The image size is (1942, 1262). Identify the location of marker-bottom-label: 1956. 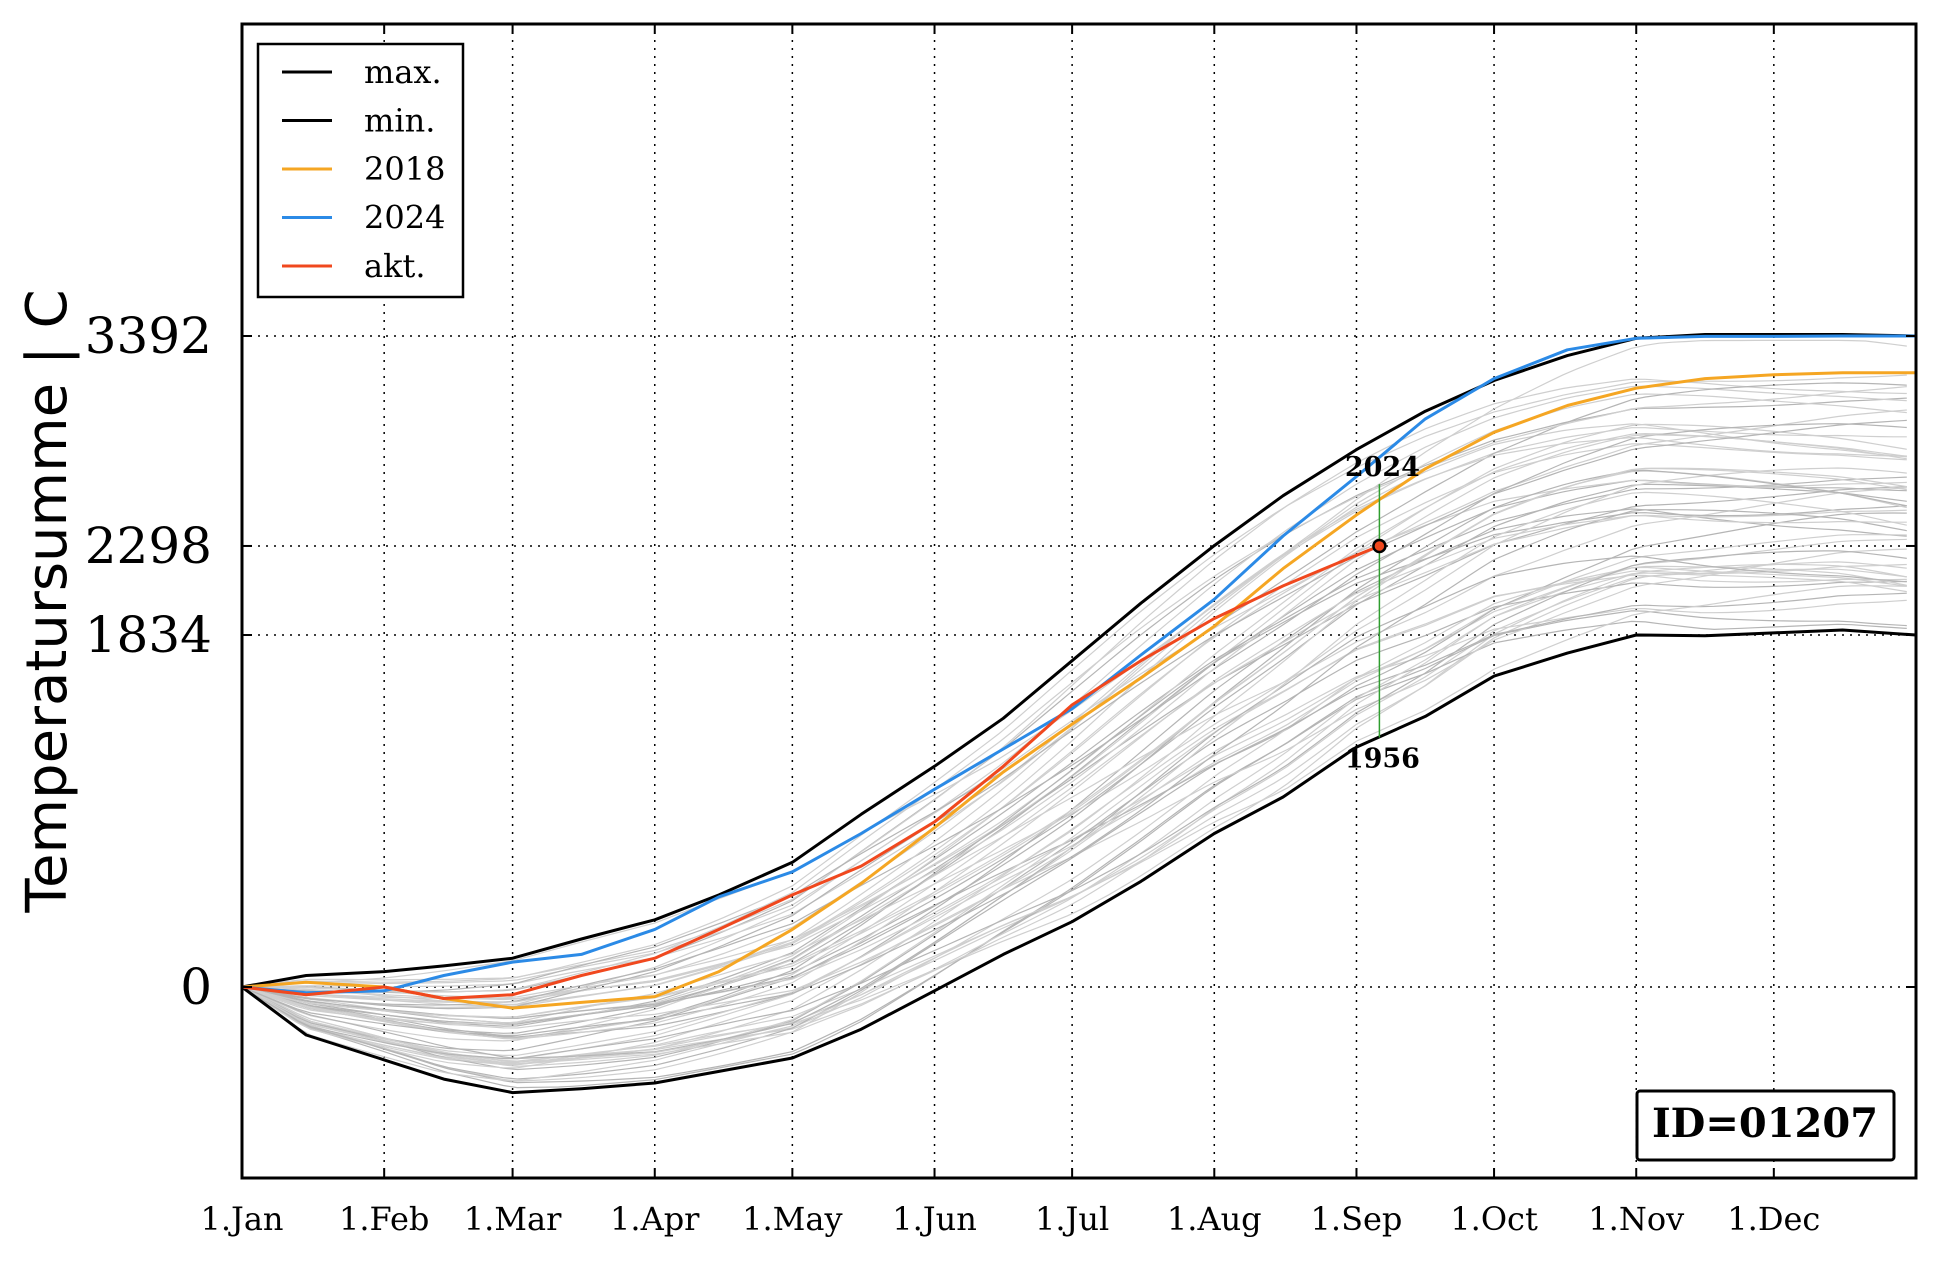
(1382, 759).